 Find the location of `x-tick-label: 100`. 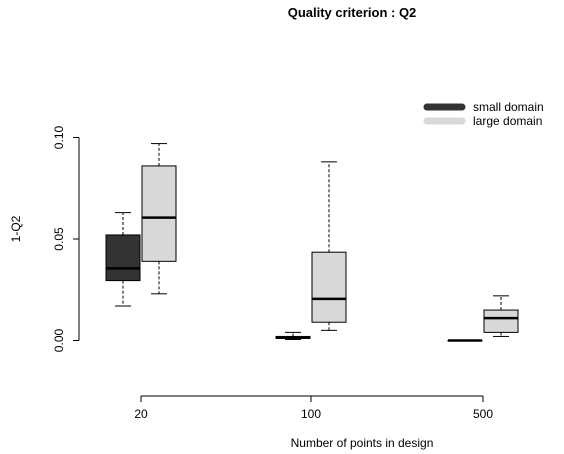

x-tick-label: 100 is located at coordinates (311, 414).